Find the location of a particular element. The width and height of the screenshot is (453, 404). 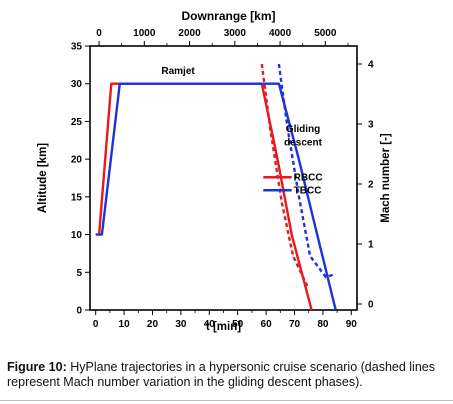

y2-tick-label: 4 is located at coordinates (371, 65).